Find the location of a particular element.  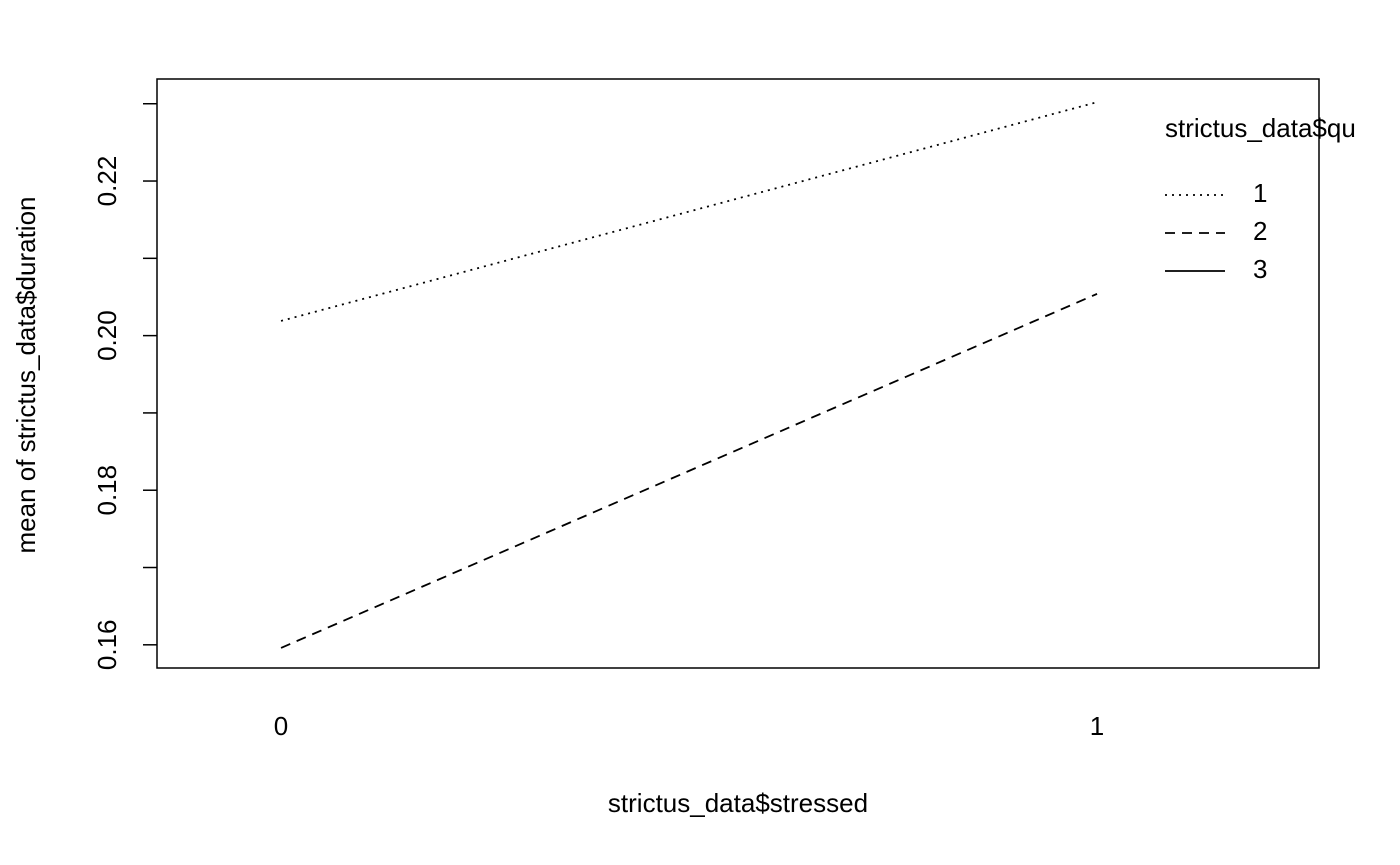

y-tick-label: 0.16 is located at coordinates (107, 645).